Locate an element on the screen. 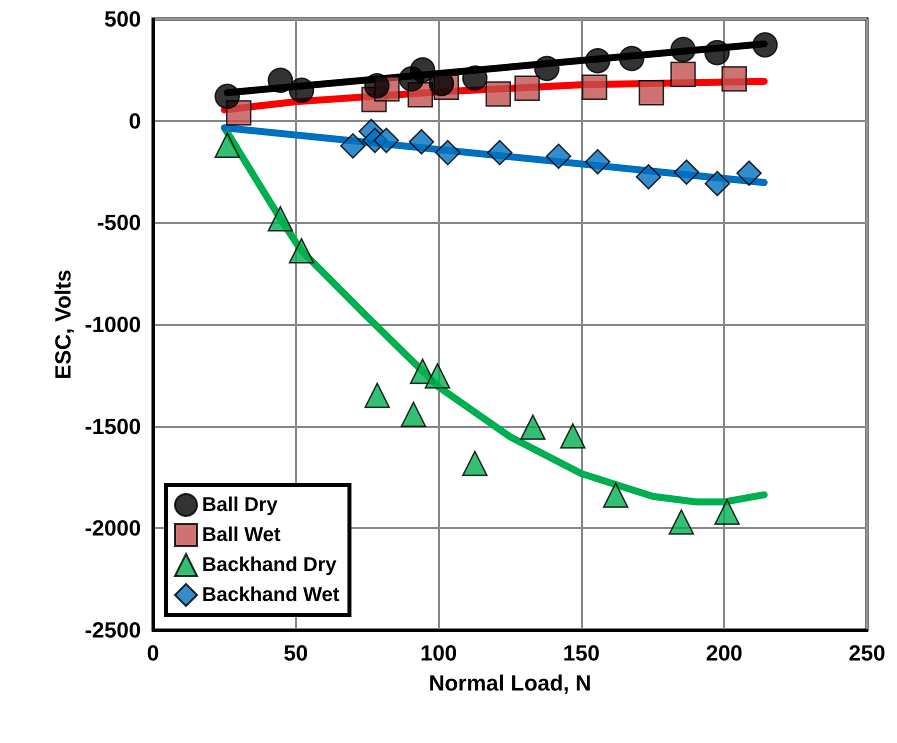 Image resolution: width=897 pixels, height=743 pixels. legend-label: Backhand Dry is located at coordinates (270, 565).